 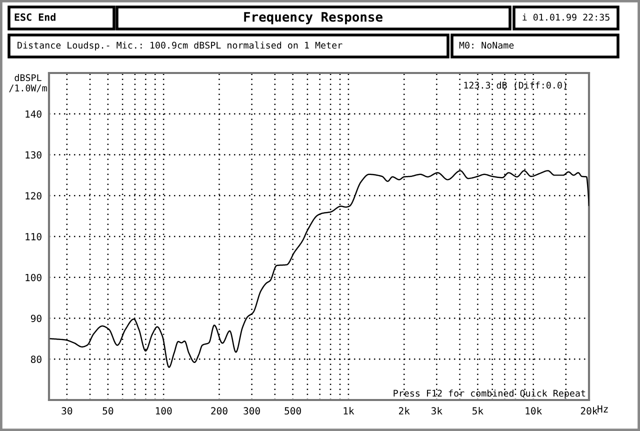 I want to click on y-tick-label: 120, so click(x=34, y=196).